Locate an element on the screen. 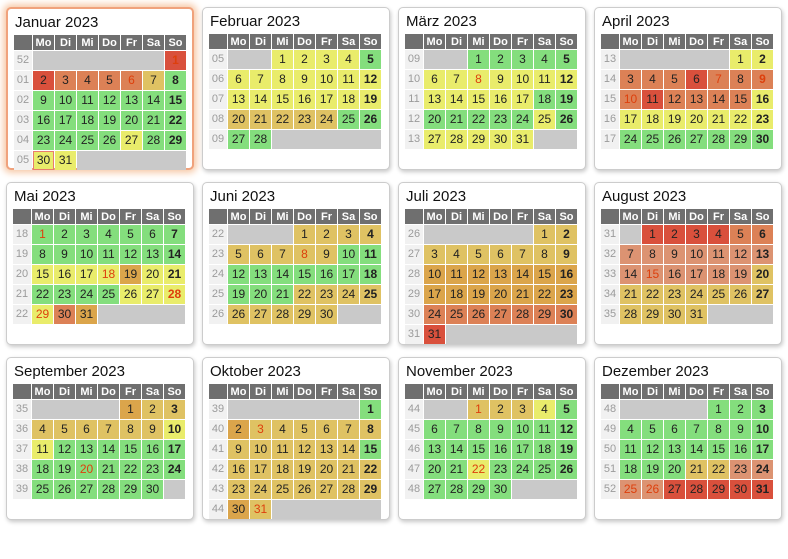 The width and height of the screenshot is (788, 559). day-cell: 4 is located at coordinates (630, 429).